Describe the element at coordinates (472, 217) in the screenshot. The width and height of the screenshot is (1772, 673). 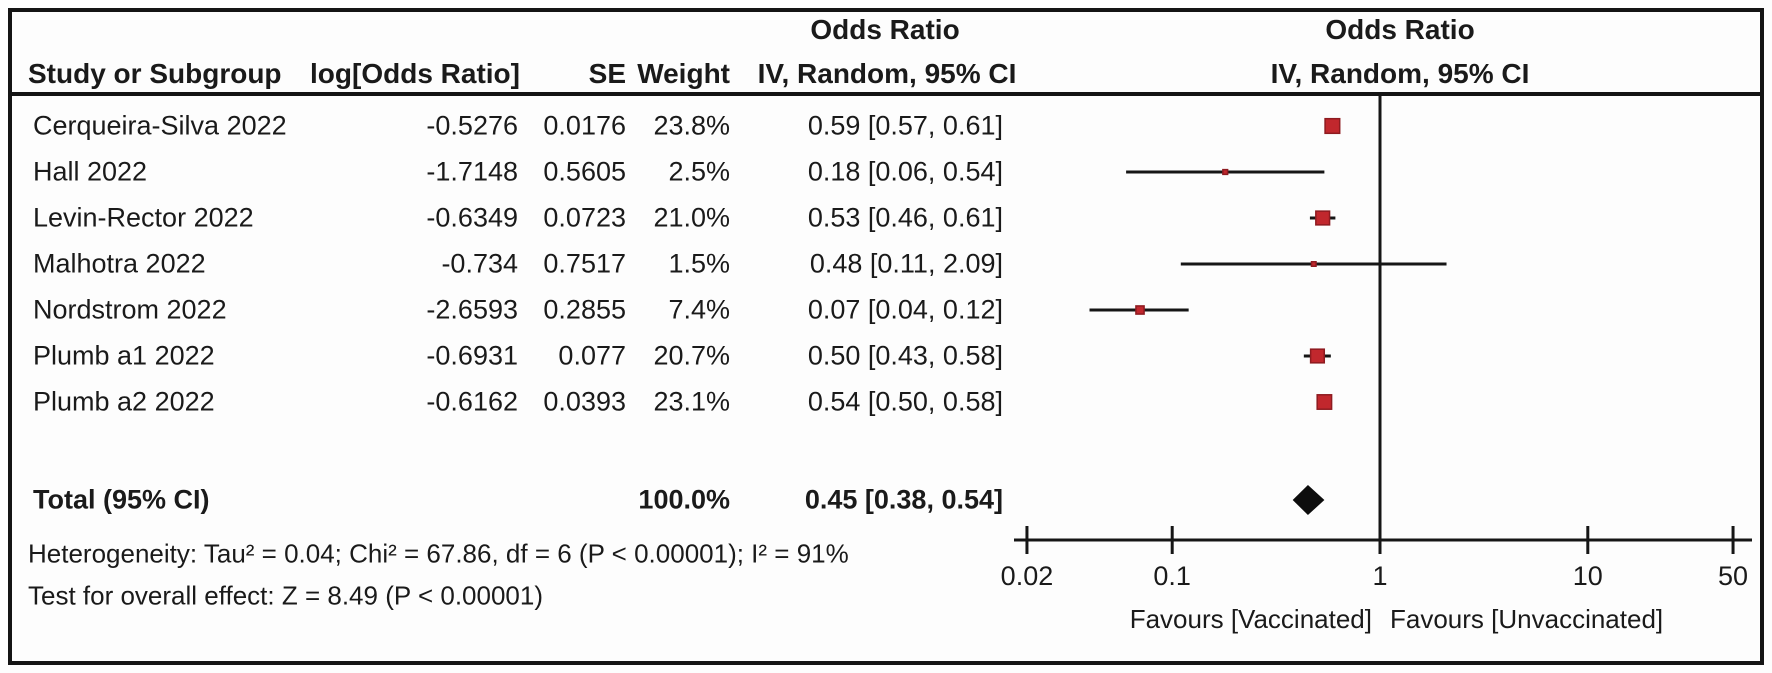
I see `study-log-odds-ratio: -0.6349` at that location.